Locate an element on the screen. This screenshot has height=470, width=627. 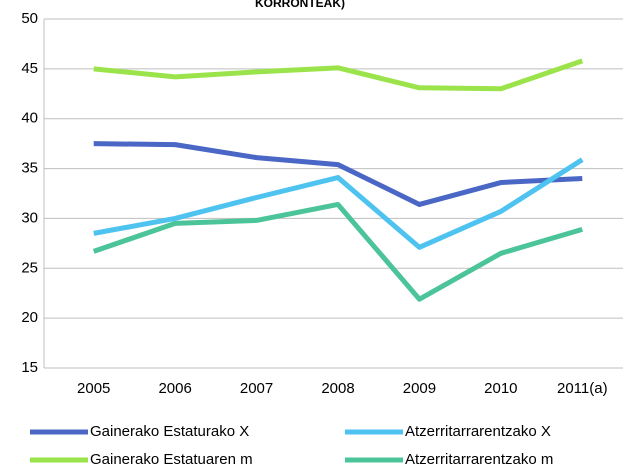
y-tick-label: 50 is located at coordinates (29, 18).